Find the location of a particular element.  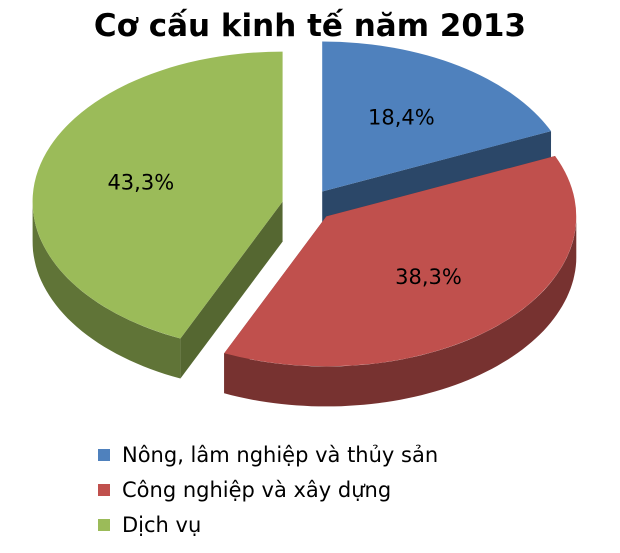

legend-item-1: Công nghiệp và xây dựng is located at coordinates (338, 489).